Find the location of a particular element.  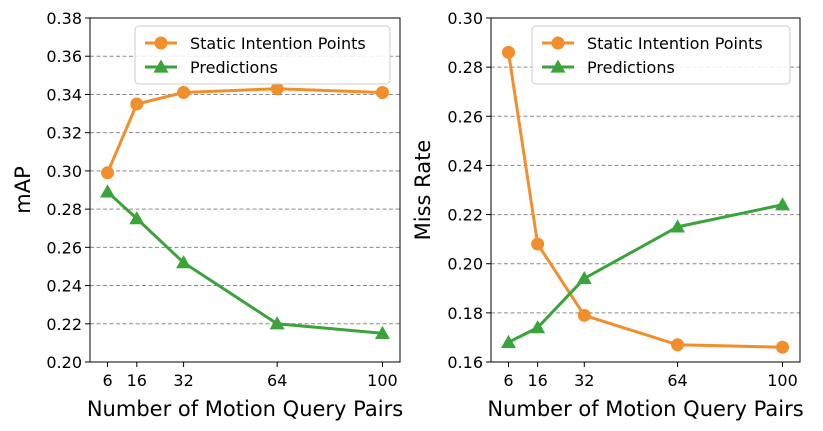

y-tick-label: 0.38 is located at coordinates (64, 18).